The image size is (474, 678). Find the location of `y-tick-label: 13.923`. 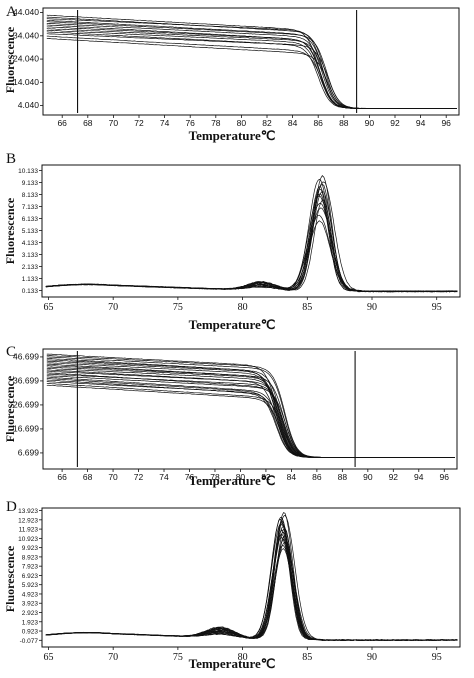

y-tick-label: 13.923 is located at coordinates (28, 511).